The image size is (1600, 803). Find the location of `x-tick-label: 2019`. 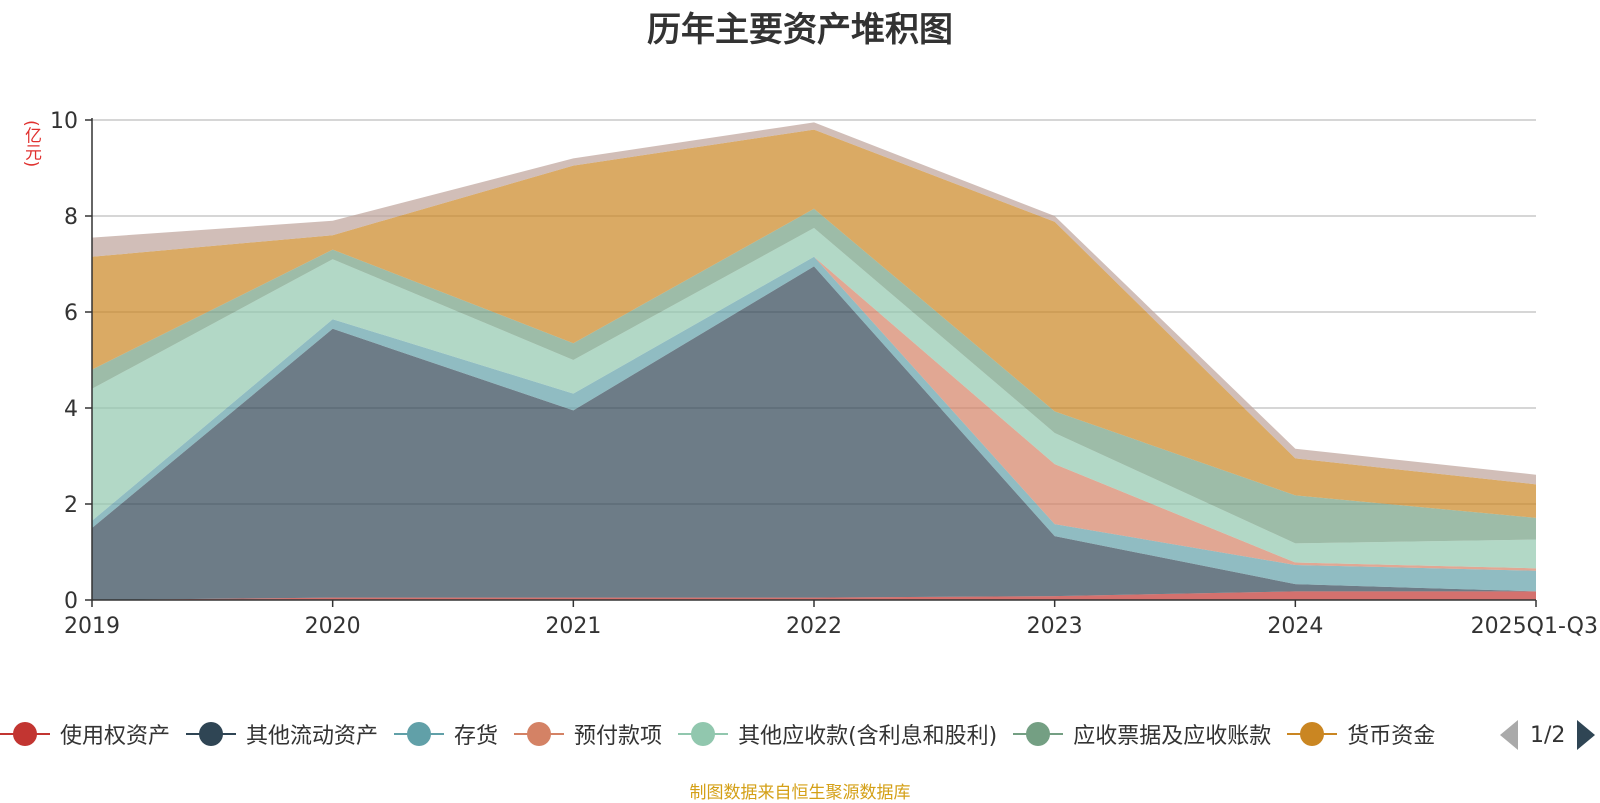

x-tick-label: 2019 is located at coordinates (92, 626).